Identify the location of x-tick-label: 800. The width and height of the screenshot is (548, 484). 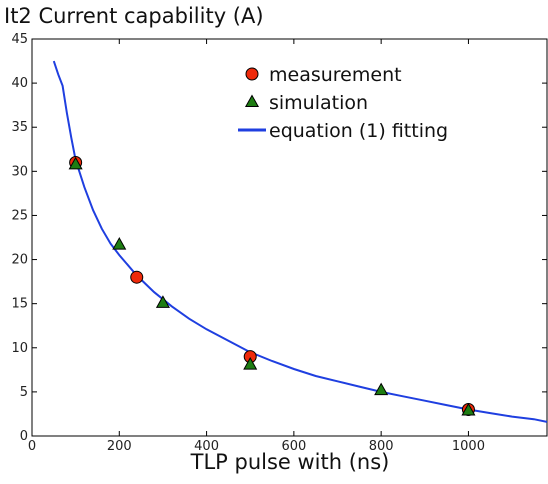
(381, 446).